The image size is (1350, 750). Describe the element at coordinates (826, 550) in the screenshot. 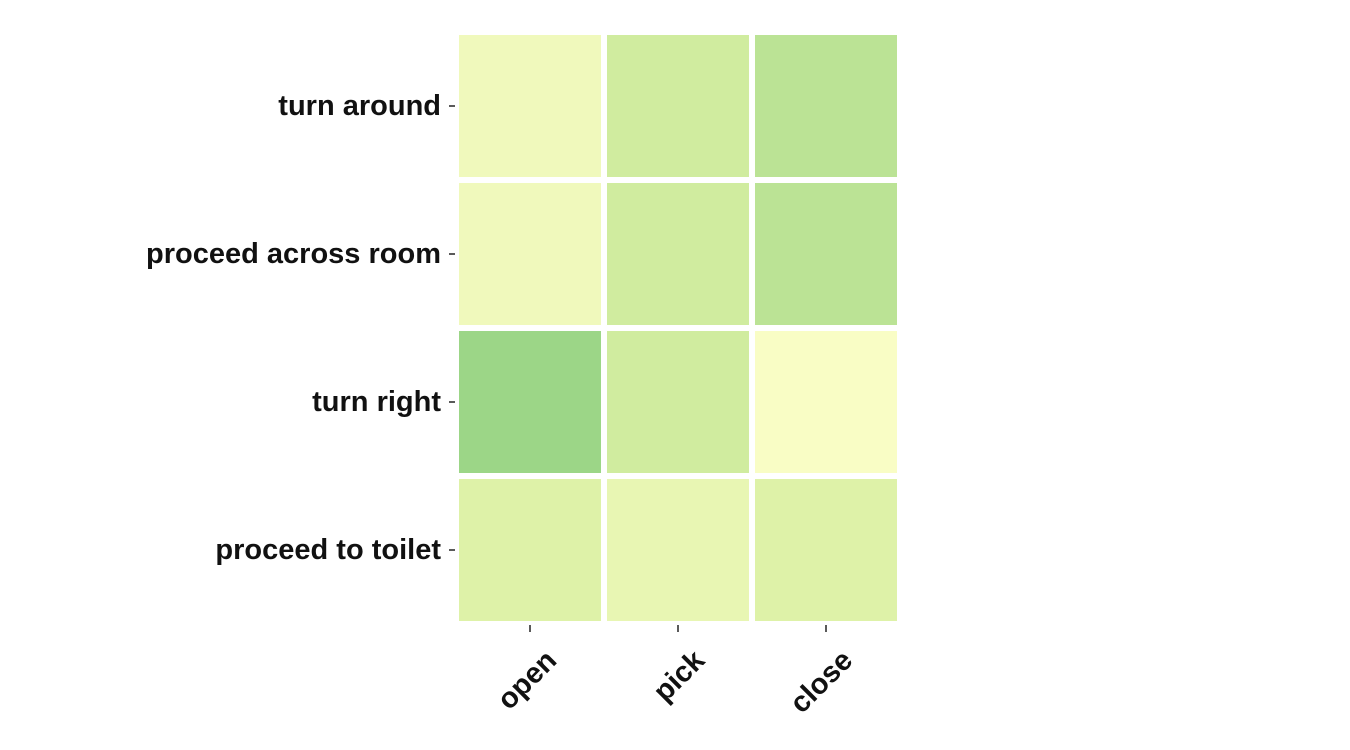

I see `heatmap-cell-proceed-to-toilet-close` at that location.